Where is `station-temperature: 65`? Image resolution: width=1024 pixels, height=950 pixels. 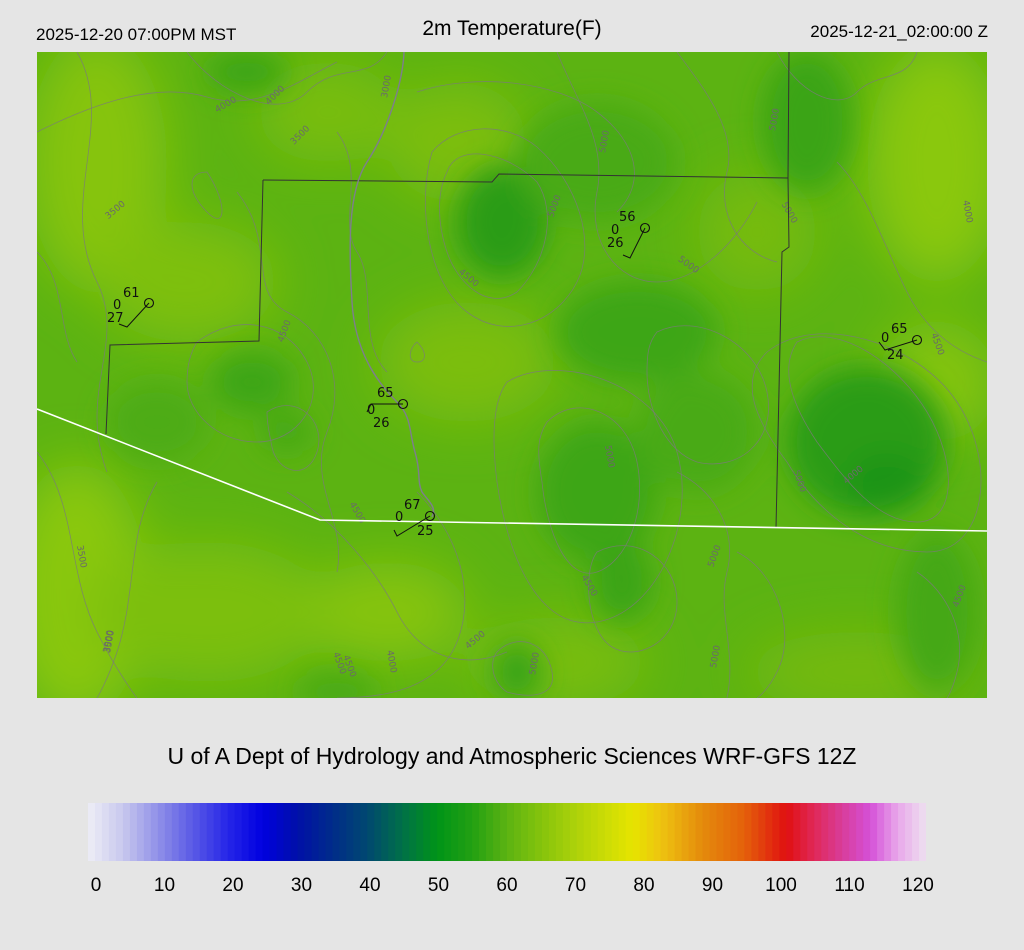
station-temperature: 65 is located at coordinates (899, 329).